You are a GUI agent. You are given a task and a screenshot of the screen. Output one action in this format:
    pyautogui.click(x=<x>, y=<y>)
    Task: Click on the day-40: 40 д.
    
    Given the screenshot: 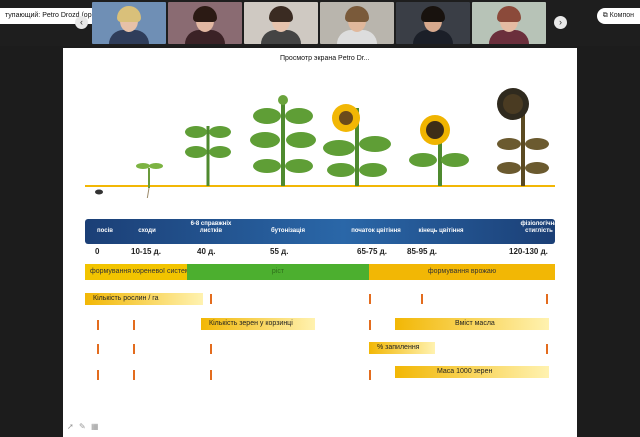 What is the action you would take?
    pyautogui.click(x=206, y=251)
    